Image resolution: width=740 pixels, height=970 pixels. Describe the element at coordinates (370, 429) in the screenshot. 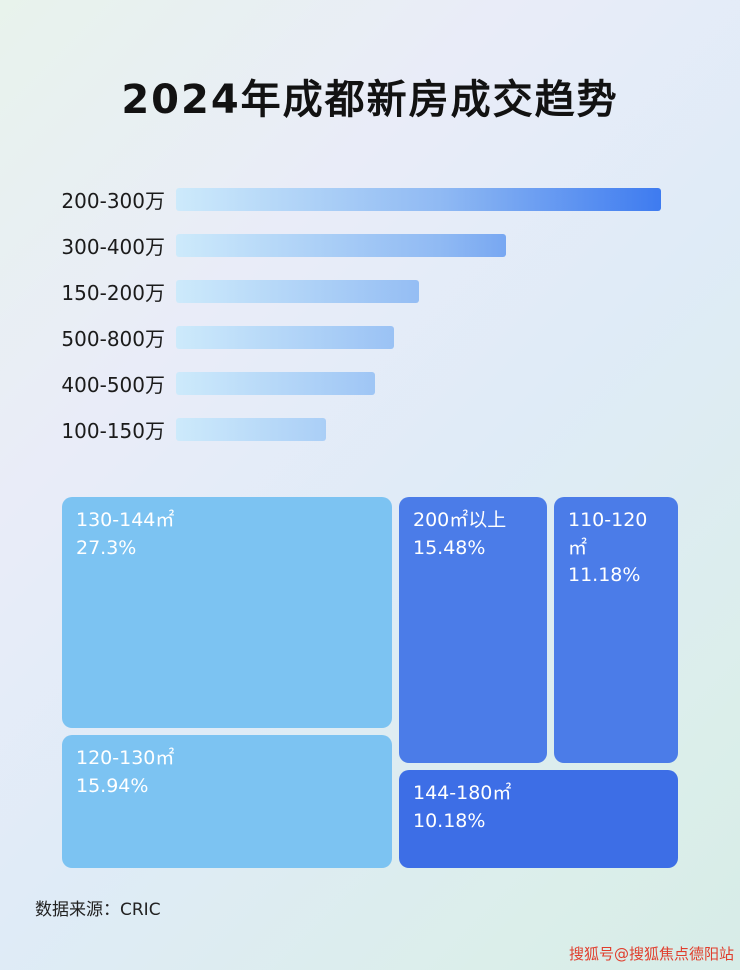

I see `bar-row: 100-150万` at that location.